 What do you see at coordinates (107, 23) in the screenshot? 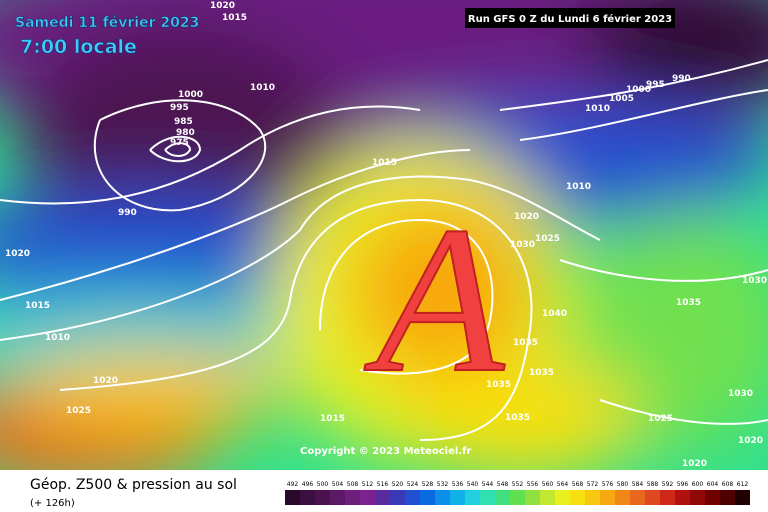
I see `valid-date: Samedi 11 février 2023` at bounding box center [107, 23].